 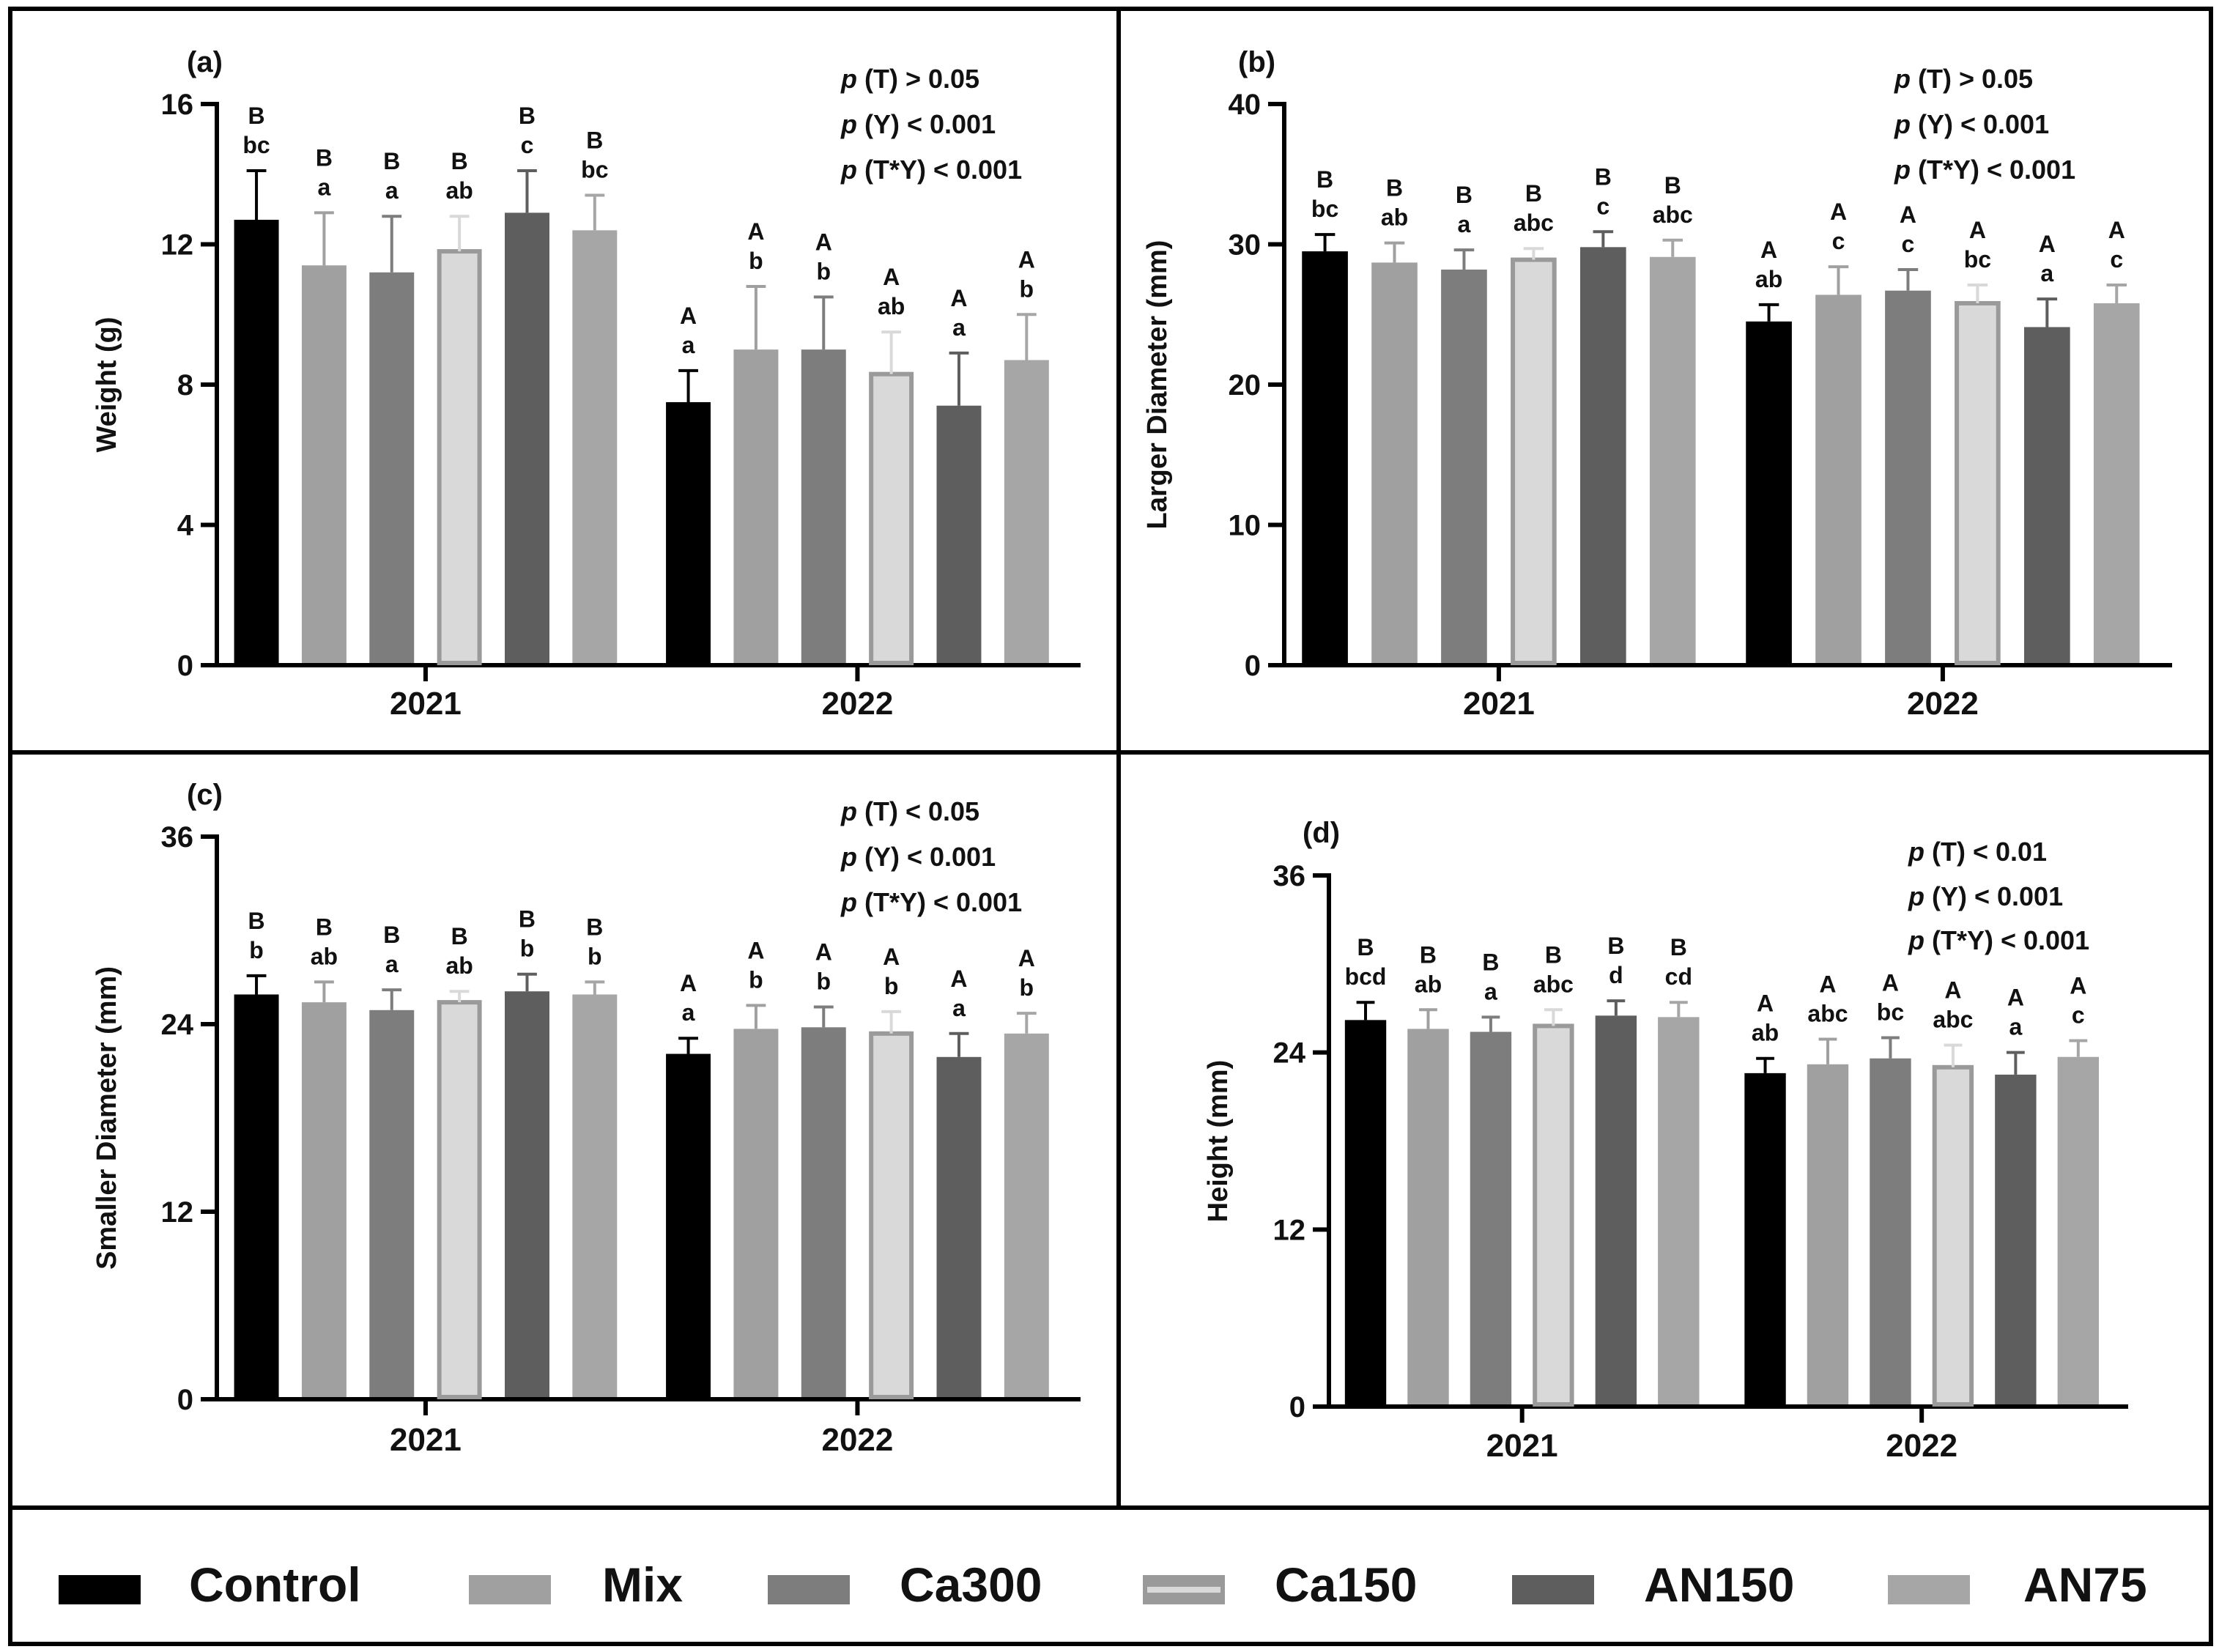 What do you see at coordinates (1289, 1053) in the screenshot?
I see `y-tick-label: 24` at bounding box center [1289, 1053].